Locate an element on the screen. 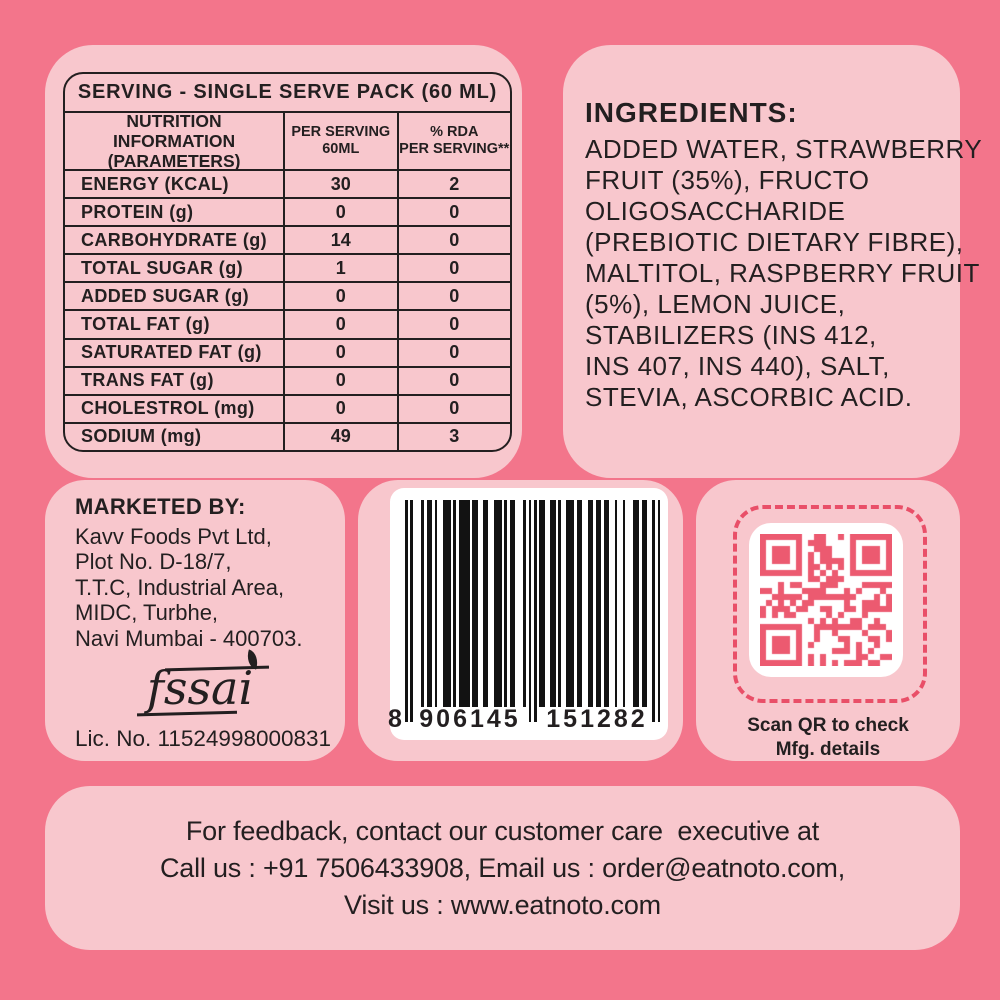  row-parameter: TRANS FAT (g) is located at coordinates (147, 380).